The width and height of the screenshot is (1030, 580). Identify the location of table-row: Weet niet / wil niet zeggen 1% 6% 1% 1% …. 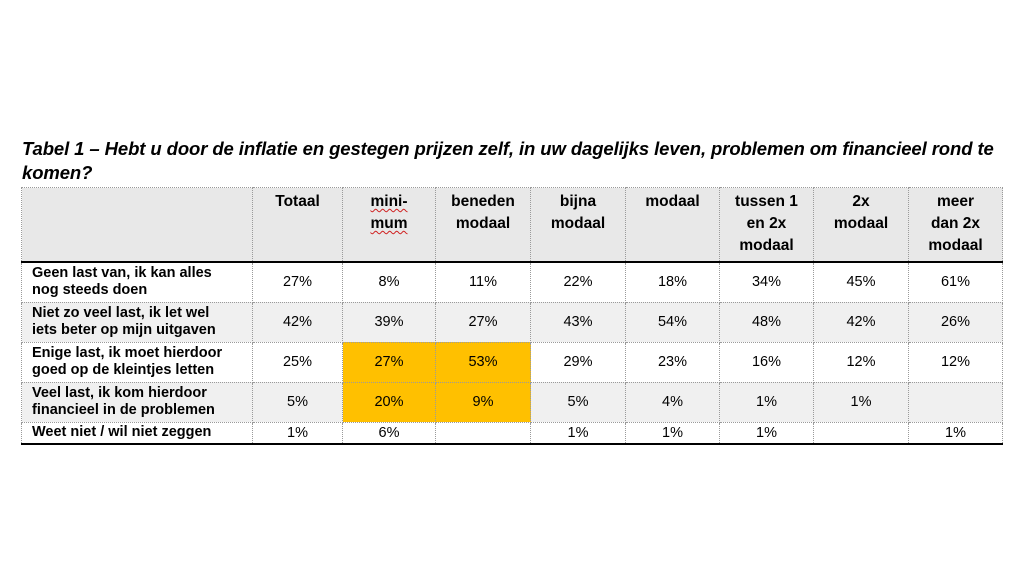
(512, 433).